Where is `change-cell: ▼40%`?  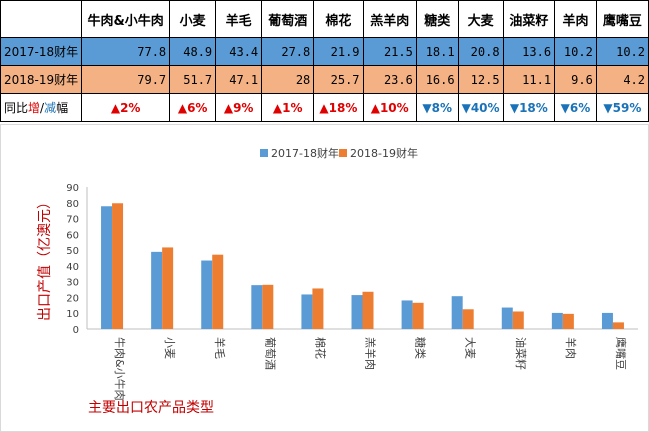 change-cell: ▼40% is located at coordinates (480, 107).